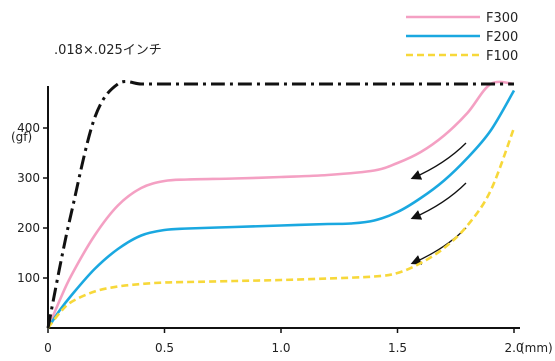 The image size is (555, 361). I want to click on legend-label: F200, so click(502, 37).